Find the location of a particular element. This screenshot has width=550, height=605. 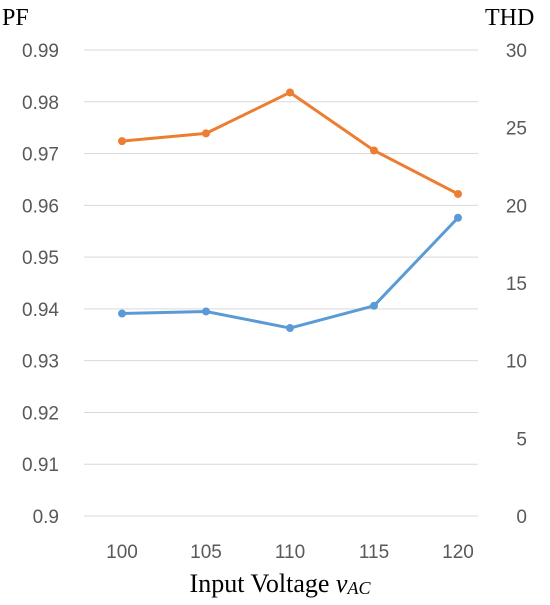

x-tick-label: 120 is located at coordinates (458, 552).